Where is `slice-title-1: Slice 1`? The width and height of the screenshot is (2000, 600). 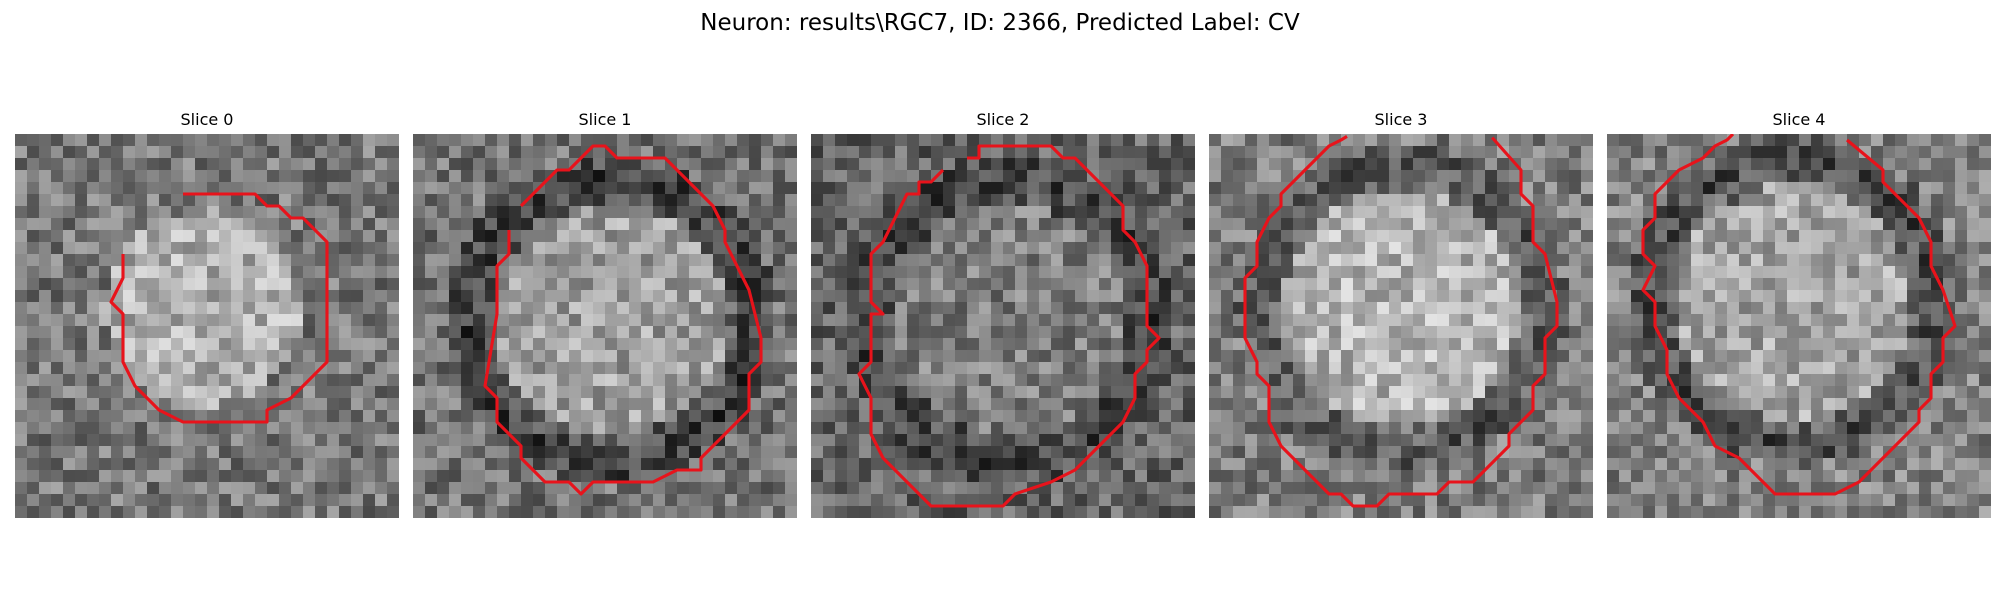 slice-title-1: Slice 1 is located at coordinates (605, 119).